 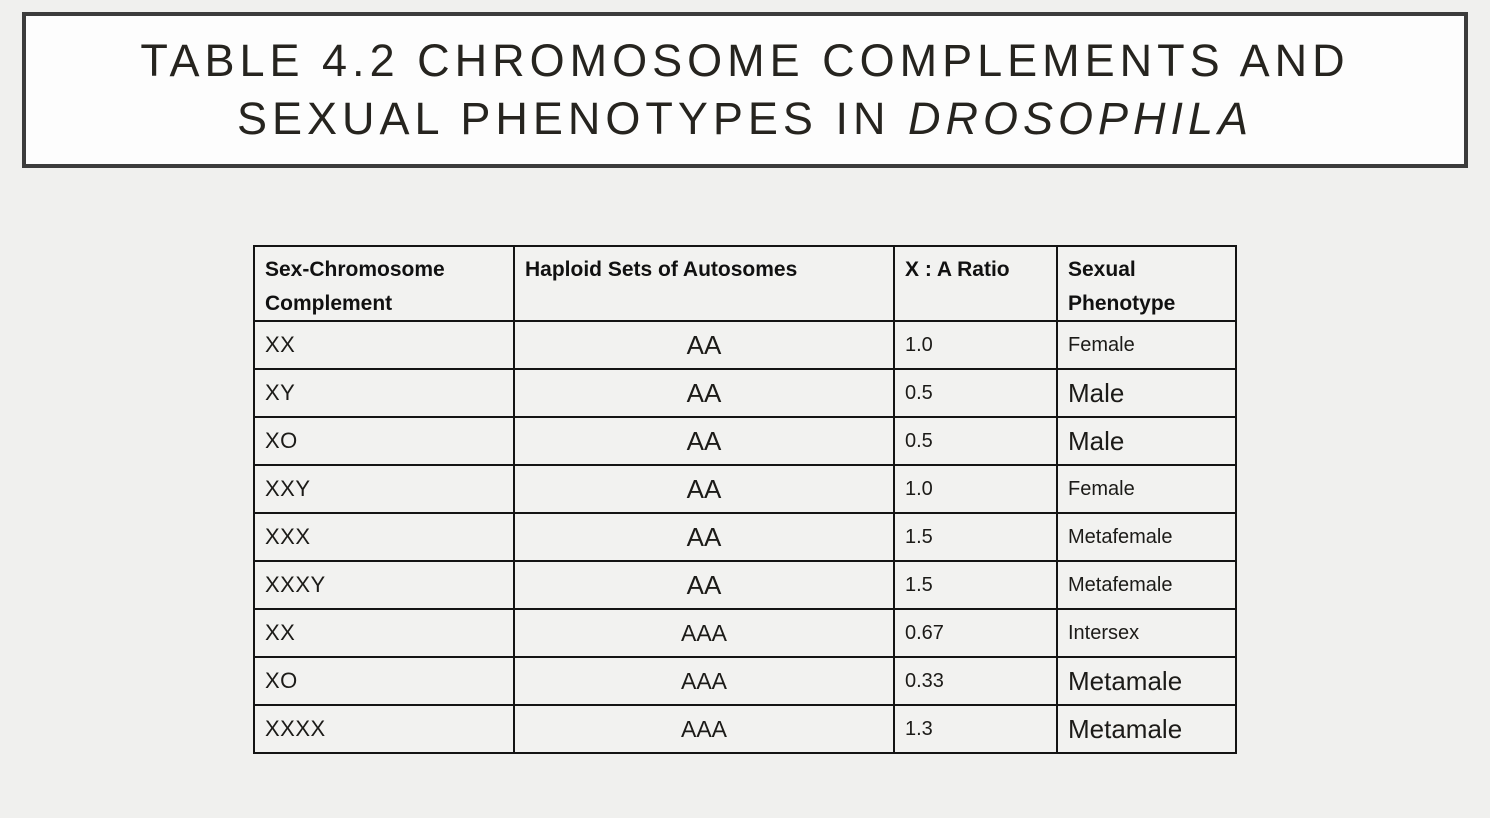 I want to click on table-row: XY AA 0.5 Male, so click(x=745, y=393).